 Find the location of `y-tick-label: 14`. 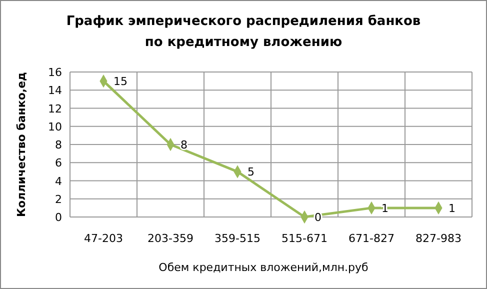

y-tick-label: 14 is located at coordinates (55, 91).